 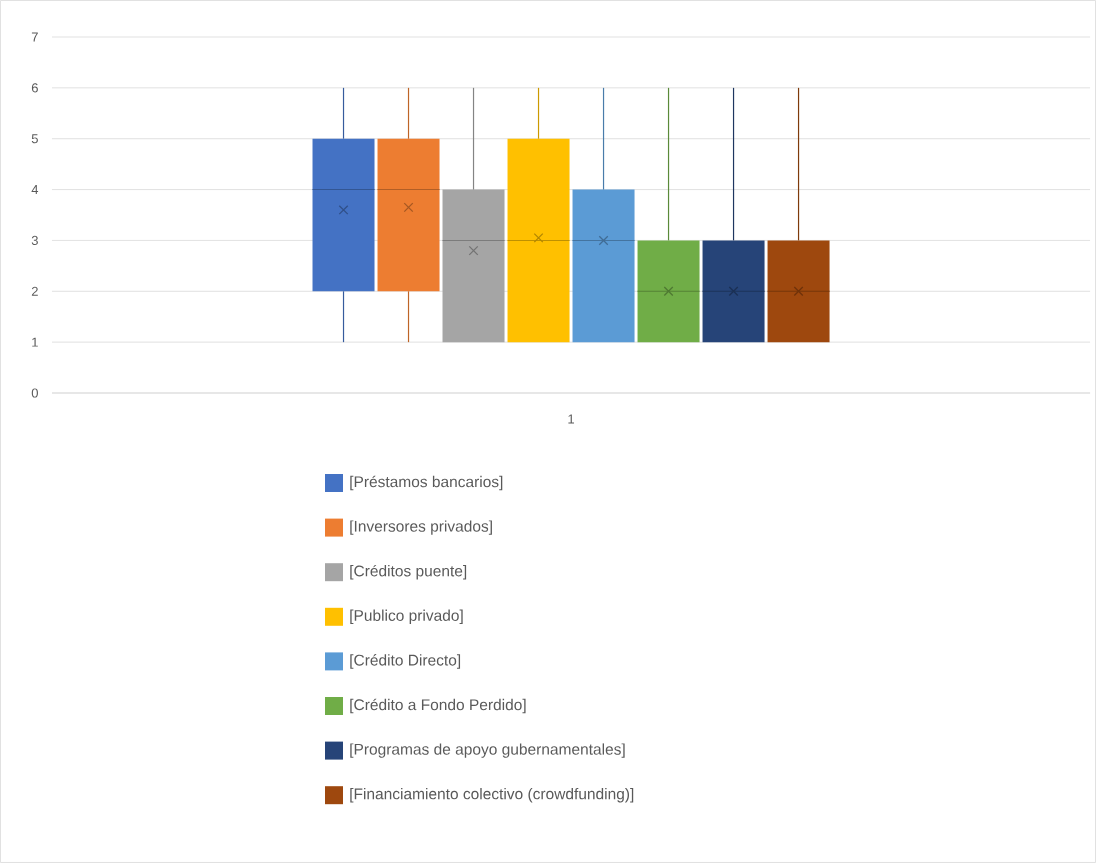 What do you see at coordinates (35, 190) in the screenshot?
I see `y-tick-label: 4` at bounding box center [35, 190].